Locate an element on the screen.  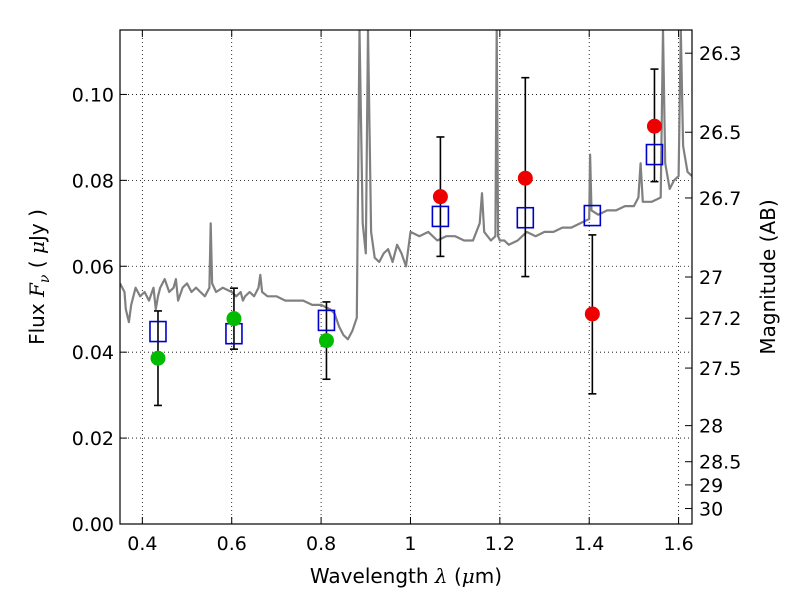
y2-tick-label: 28.5 is located at coordinates (720, 463).